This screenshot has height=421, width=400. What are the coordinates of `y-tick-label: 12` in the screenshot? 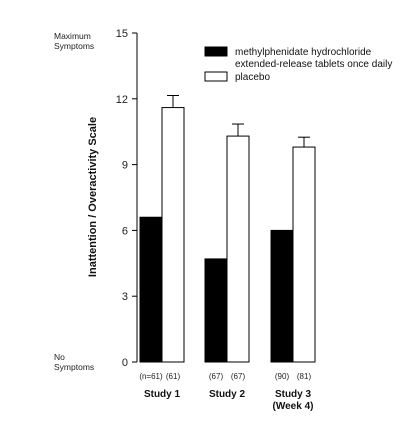 It's located at (122, 100).